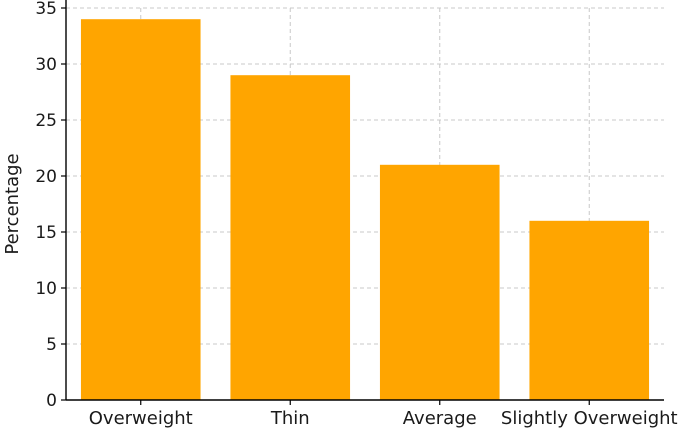  I want to click on y-tick-label: 35, so click(46, 9).